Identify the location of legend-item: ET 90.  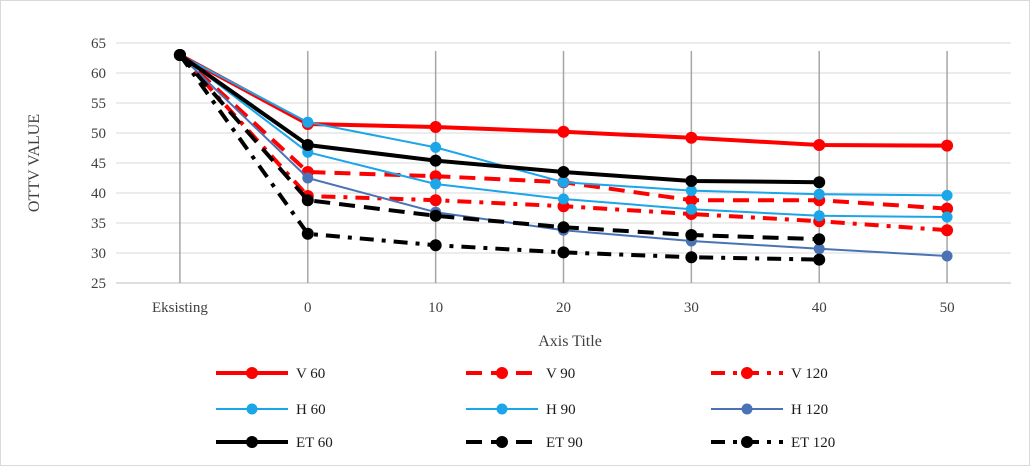
(524, 443).